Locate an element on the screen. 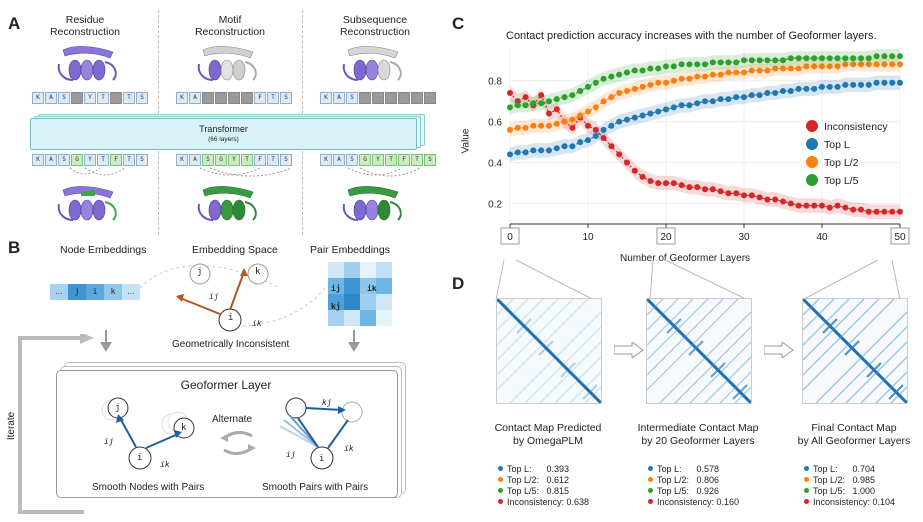 The width and height of the screenshot is (923, 522). metric-row: Top L: 0.393 is located at coordinates (533, 469).